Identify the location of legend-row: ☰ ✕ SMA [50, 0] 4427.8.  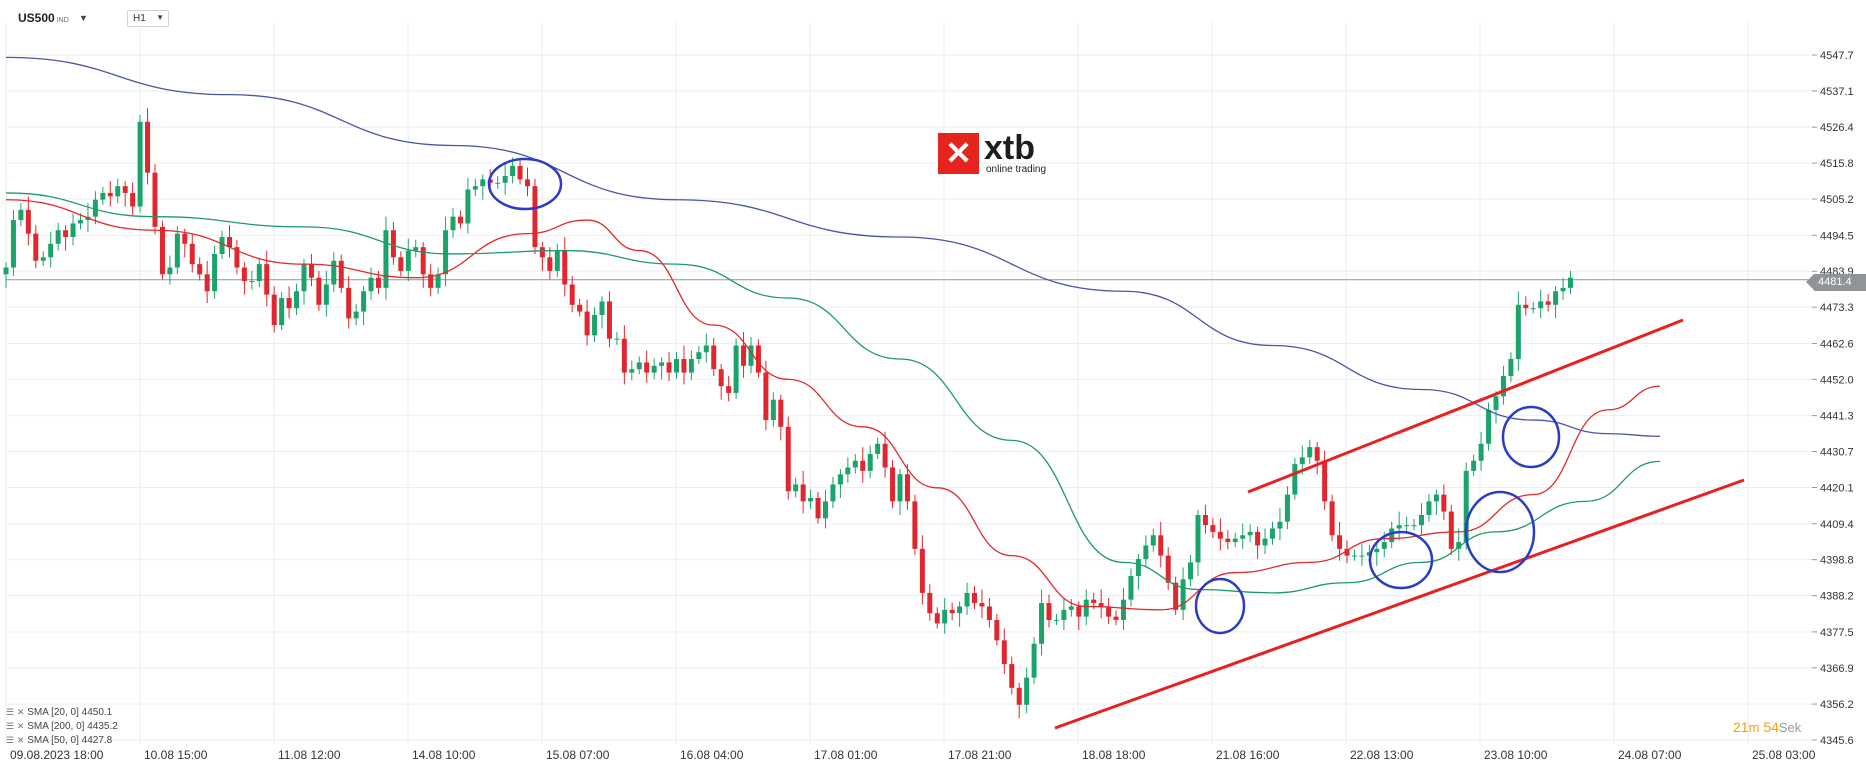
(62, 740).